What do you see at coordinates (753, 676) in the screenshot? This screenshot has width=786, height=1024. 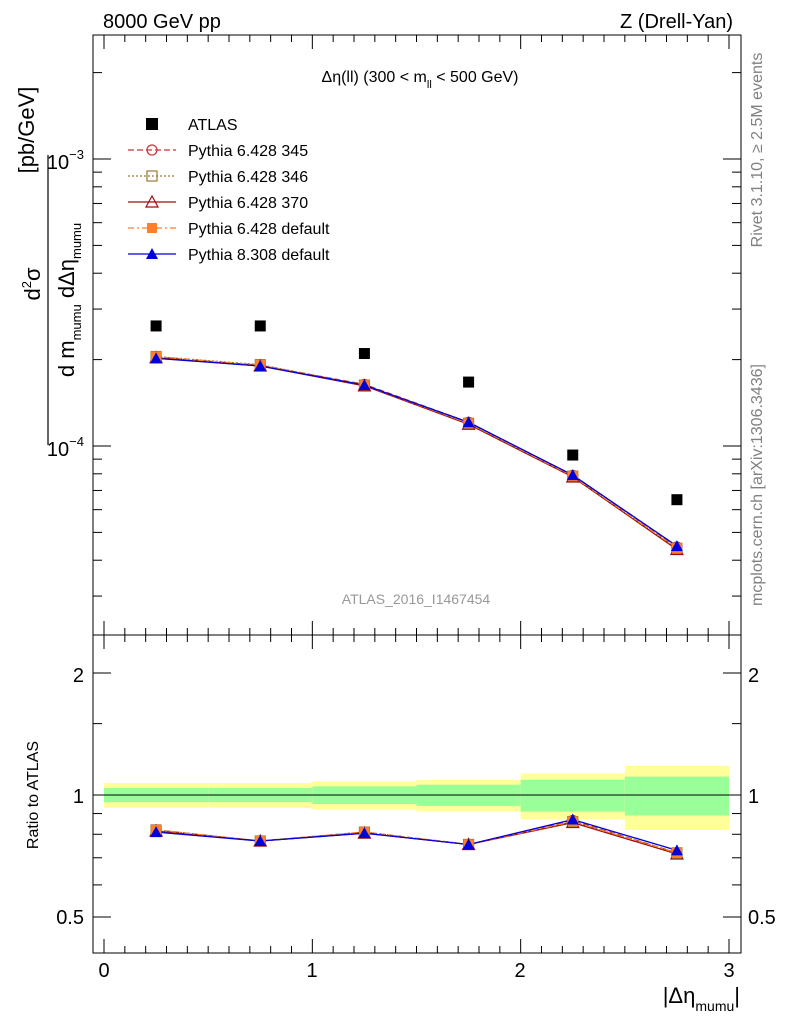 I see `ratio-y-tick-label-right-2: 2` at bounding box center [753, 676].